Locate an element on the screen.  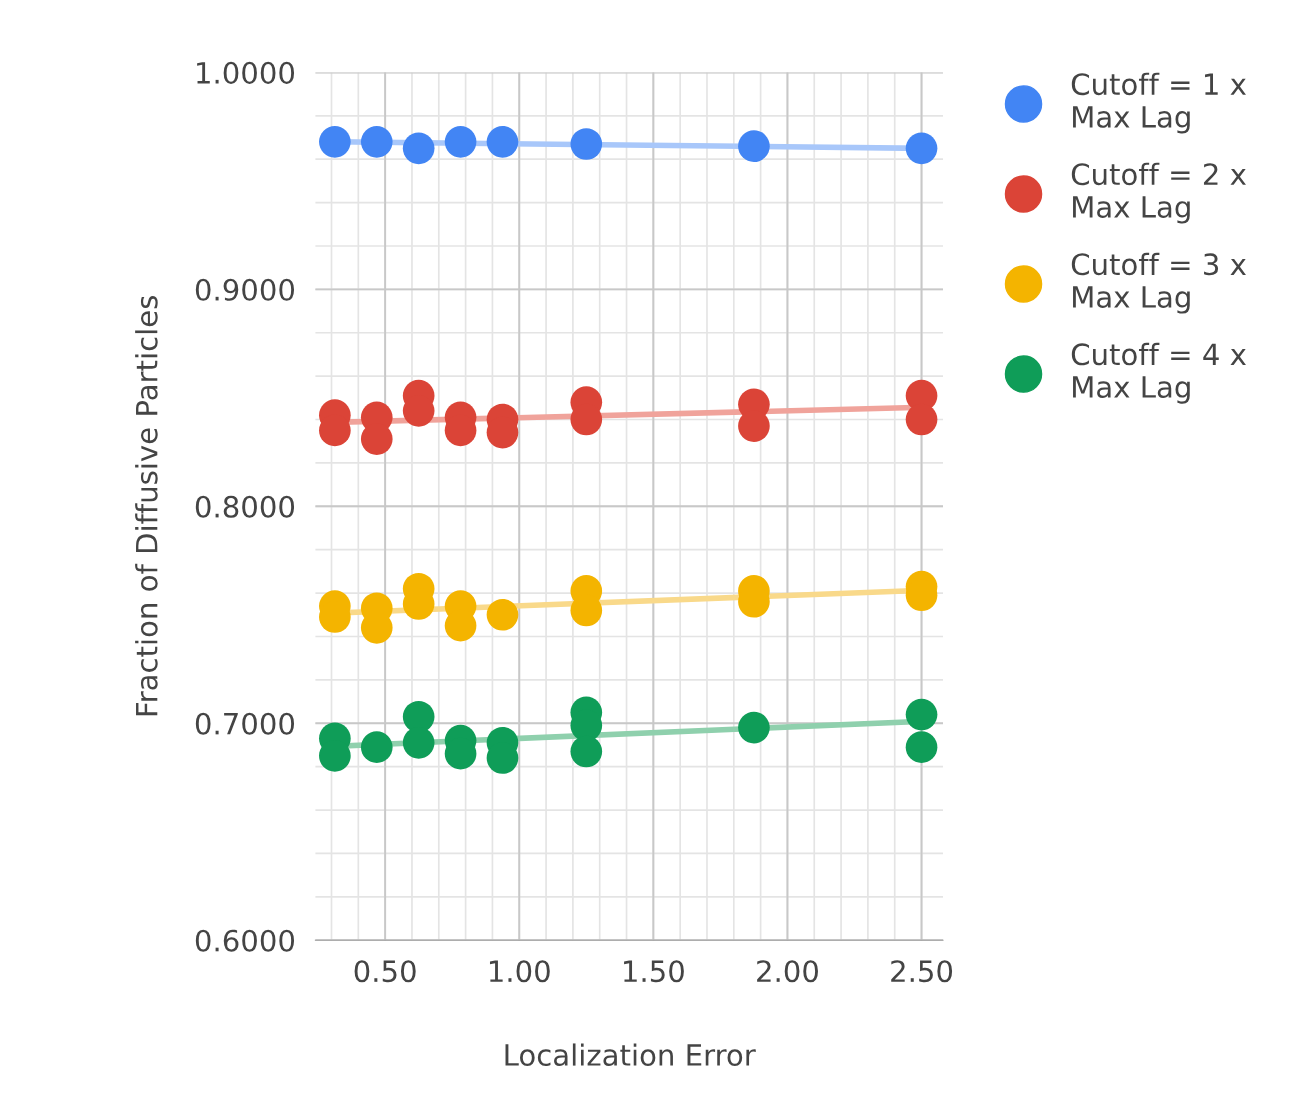
x-tick-label: 1.50 is located at coordinates (654, 971).